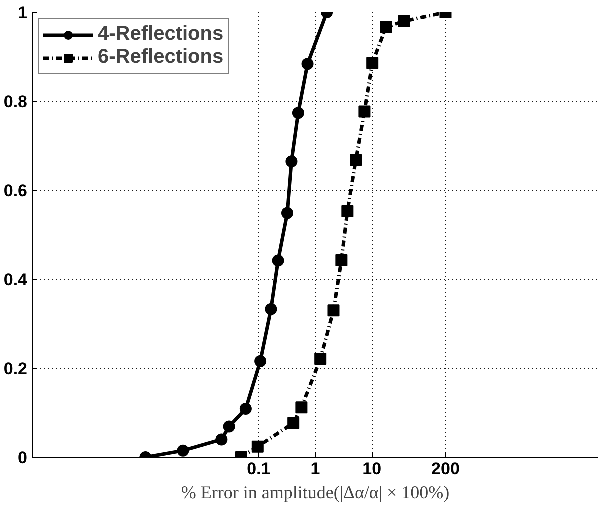  I want to click on x-tick-label: 0.1, so click(259, 469).